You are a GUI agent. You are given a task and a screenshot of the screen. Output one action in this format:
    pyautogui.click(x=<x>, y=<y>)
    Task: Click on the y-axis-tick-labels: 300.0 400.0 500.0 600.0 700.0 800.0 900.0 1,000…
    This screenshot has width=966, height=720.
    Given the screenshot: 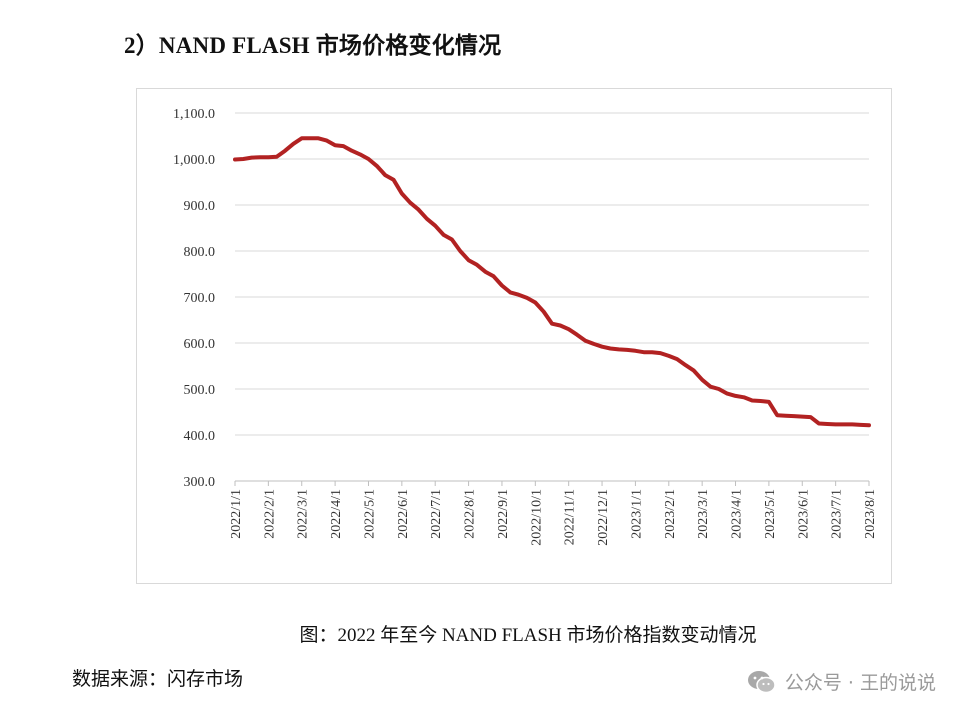 What is the action you would take?
    pyautogui.click(x=194, y=298)
    